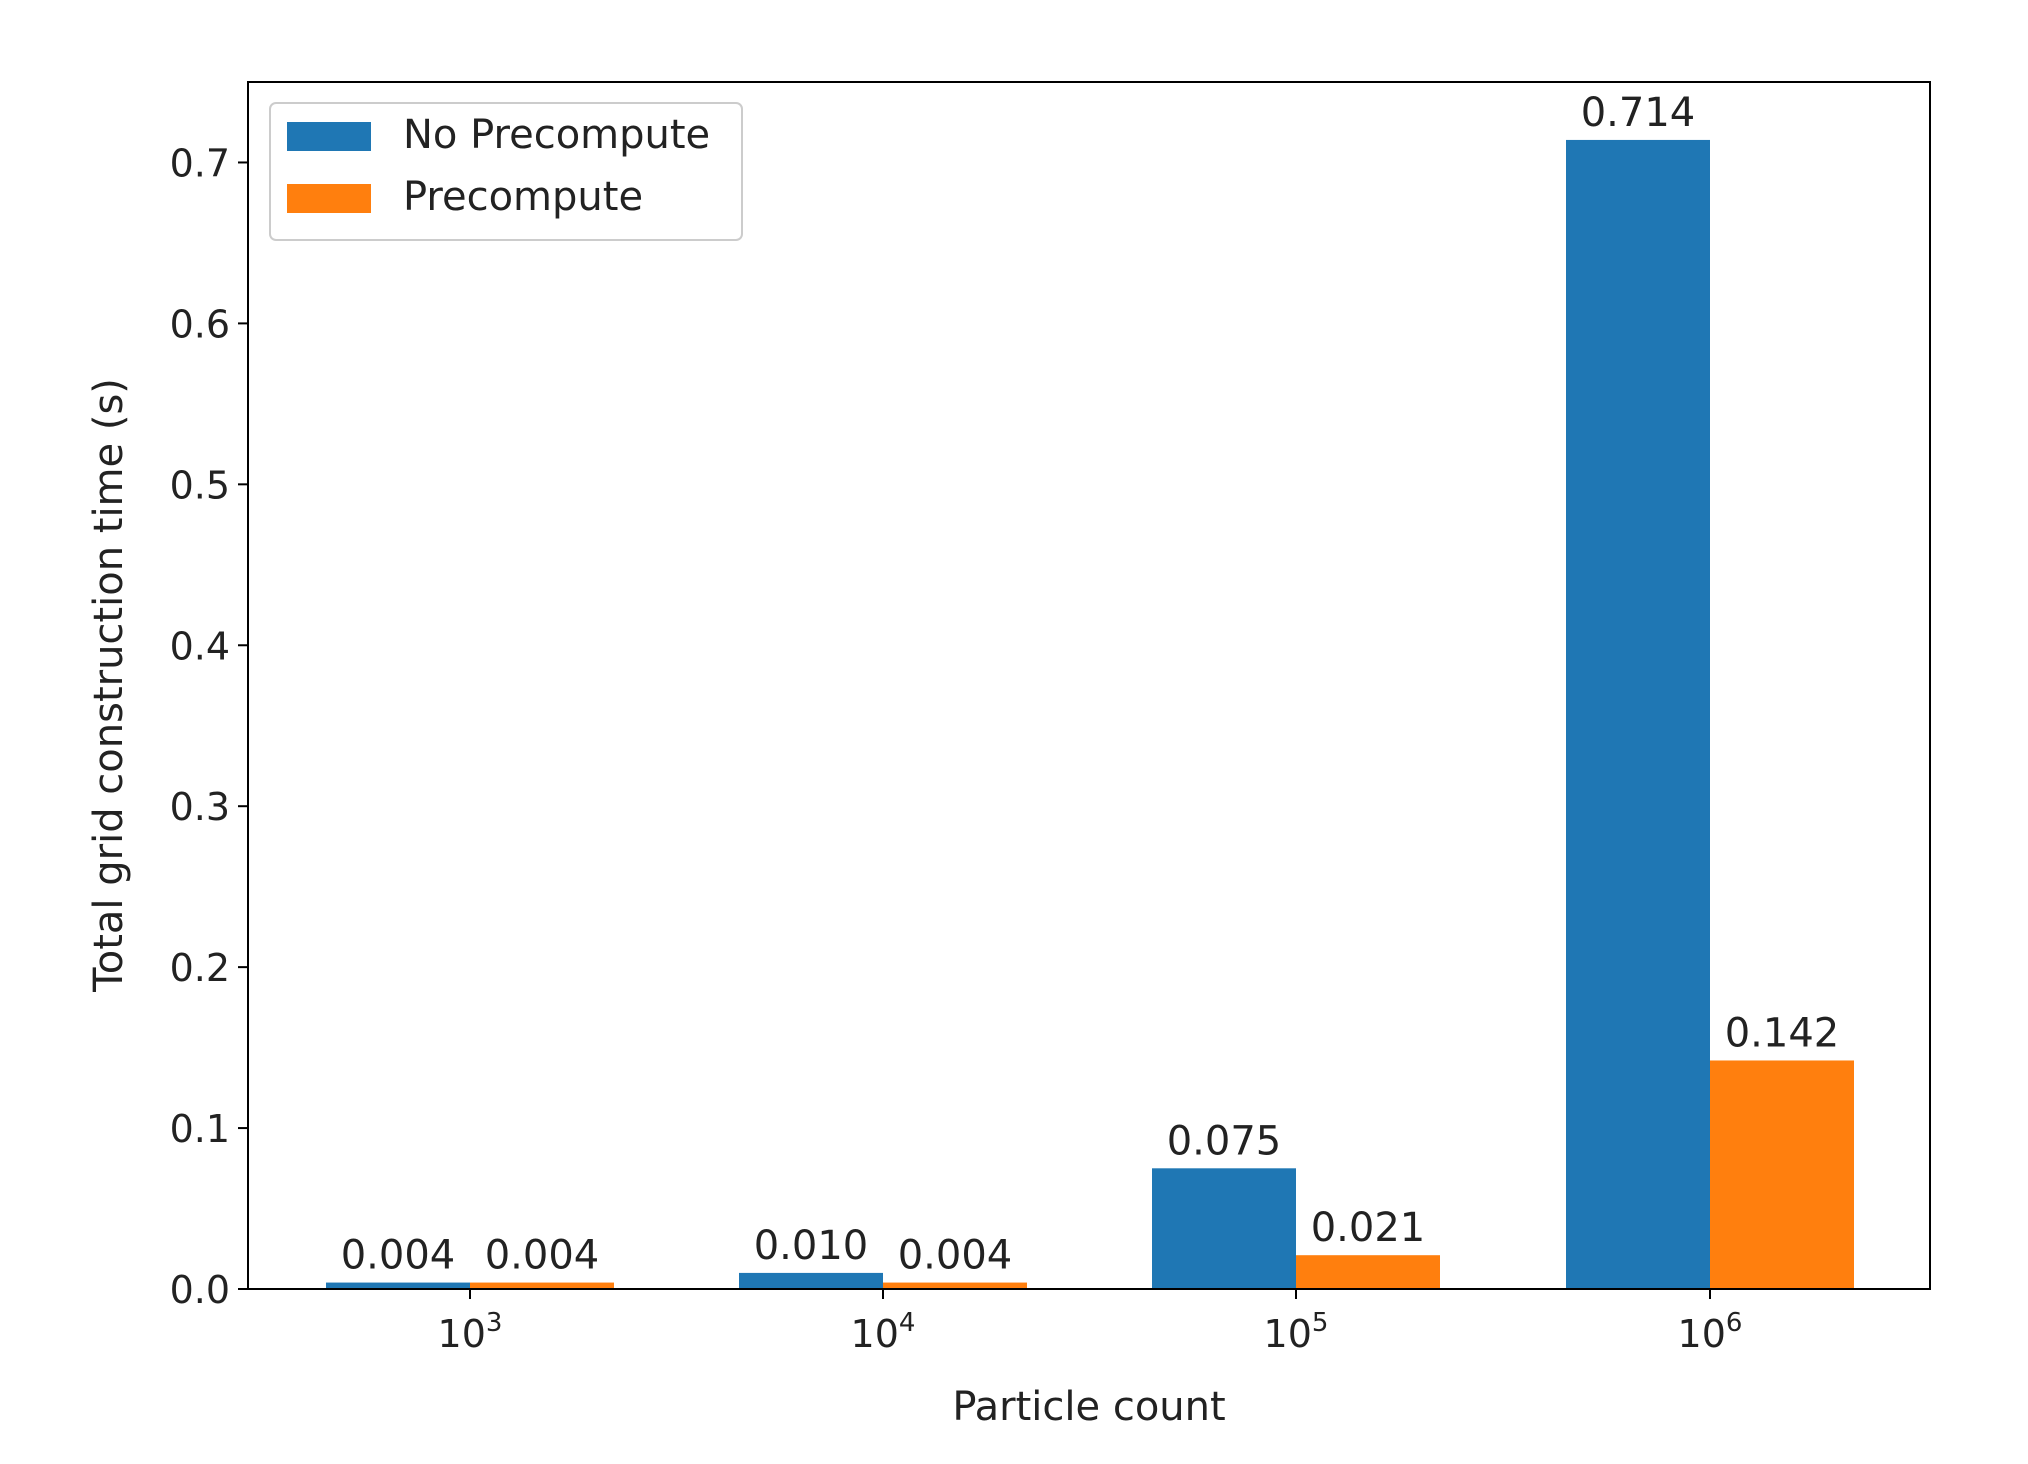  I want to click on x-axis: 10³ 10⁴ 10⁵ 10⁶, so click(1090, 1322).